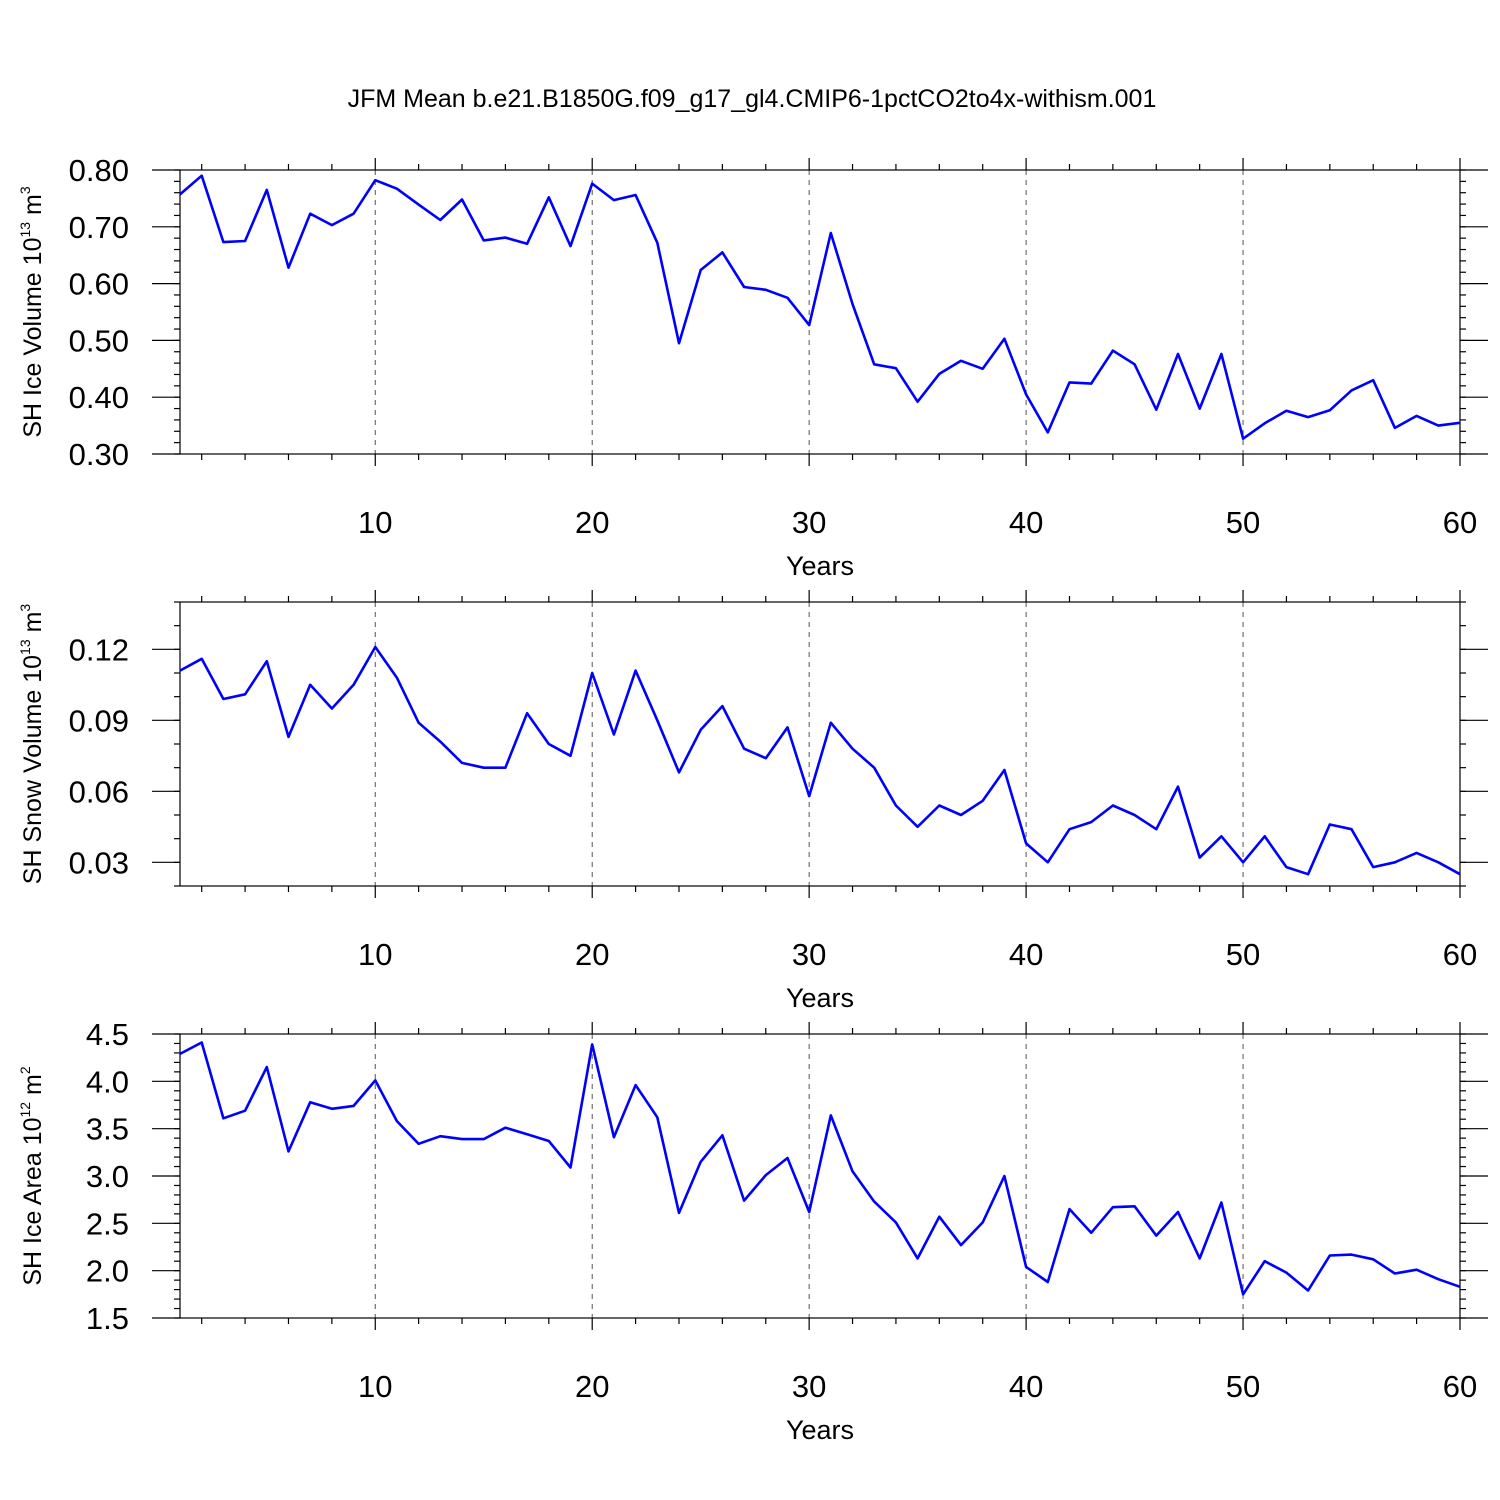  I want to click on y-tick-label: 2.0, so click(107, 1271).